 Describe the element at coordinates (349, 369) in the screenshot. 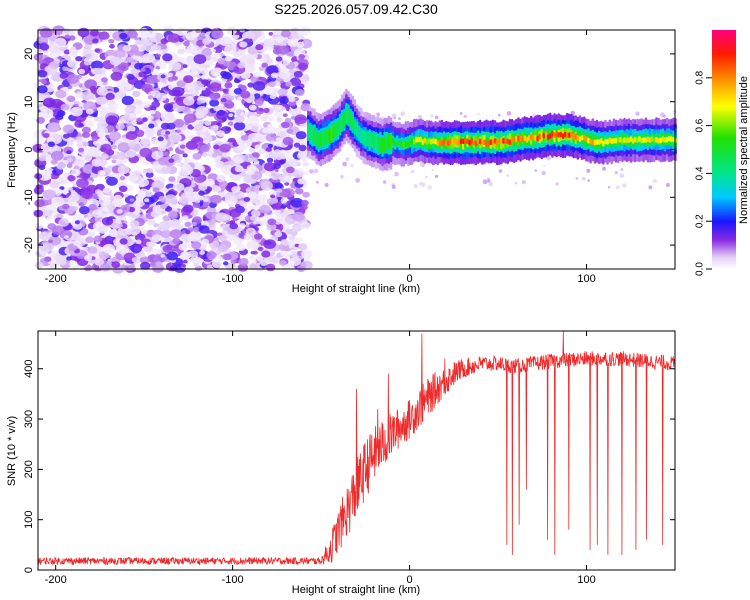

I see `snr-y-tick: 400` at that location.